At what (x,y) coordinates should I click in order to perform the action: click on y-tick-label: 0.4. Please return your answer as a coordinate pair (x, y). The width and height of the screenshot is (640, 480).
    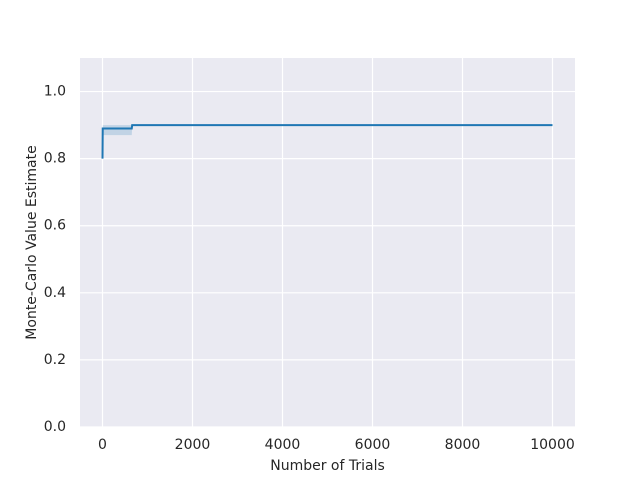
    Looking at the image, I should click on (55, 293).